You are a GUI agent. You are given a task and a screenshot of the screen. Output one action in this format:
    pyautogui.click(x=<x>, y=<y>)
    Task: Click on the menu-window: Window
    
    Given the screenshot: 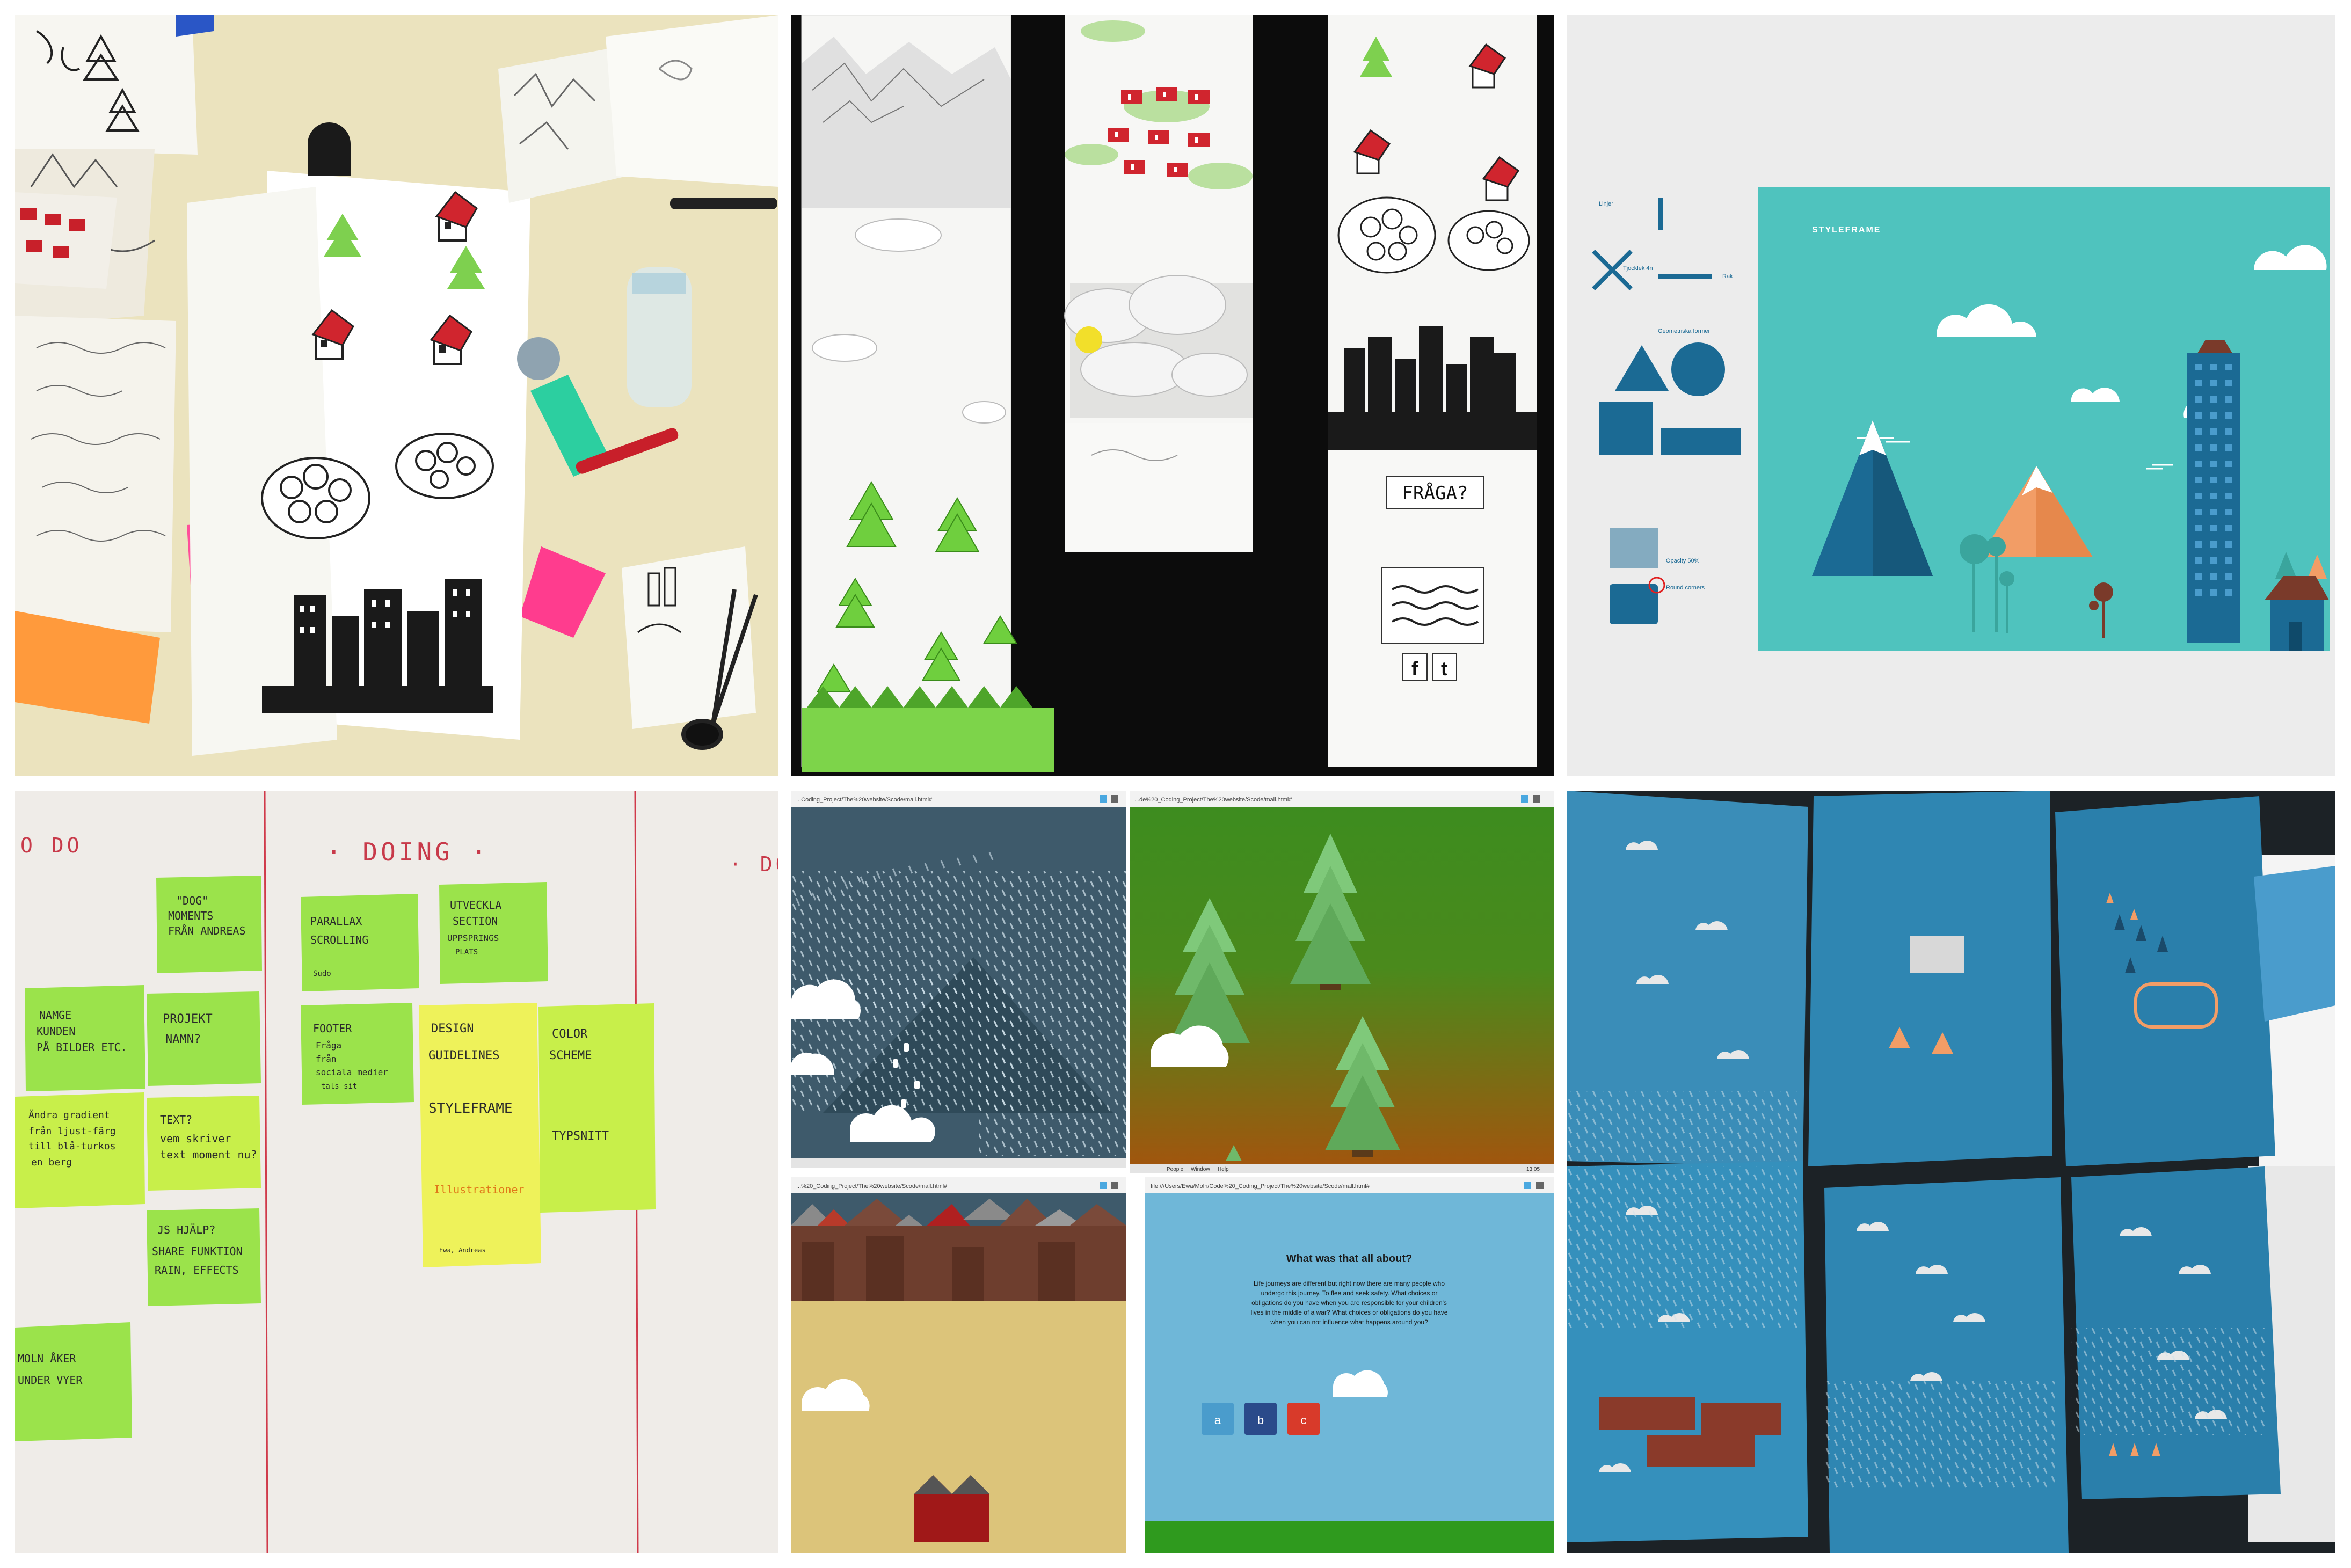 What is the action you would take?
    pyautogui.click(x=1201, y=1169)
    